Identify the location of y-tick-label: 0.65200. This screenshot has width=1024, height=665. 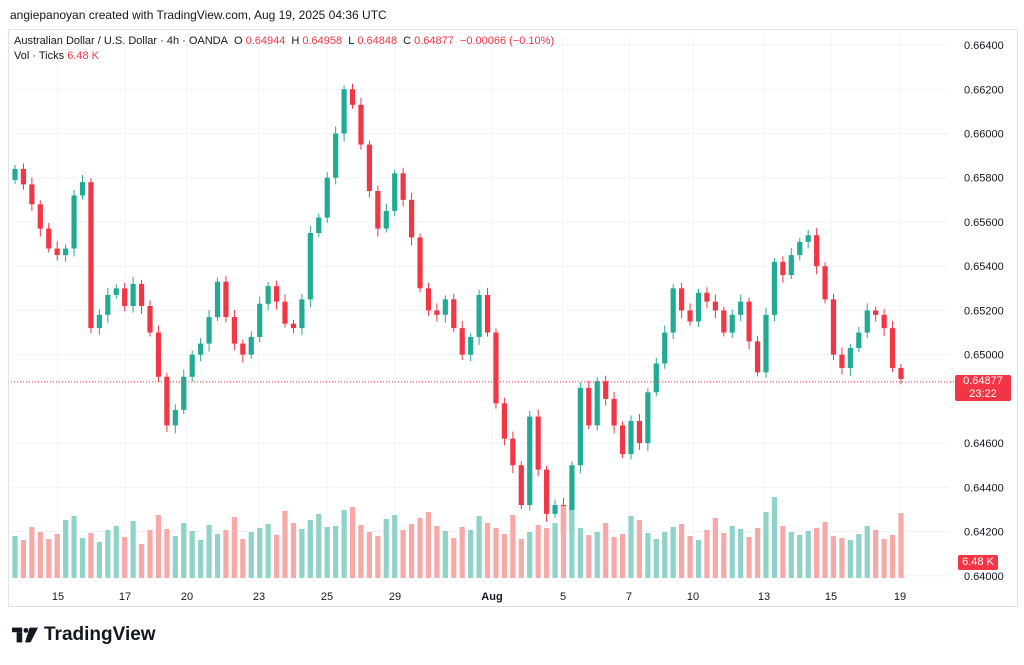
(984, 311).